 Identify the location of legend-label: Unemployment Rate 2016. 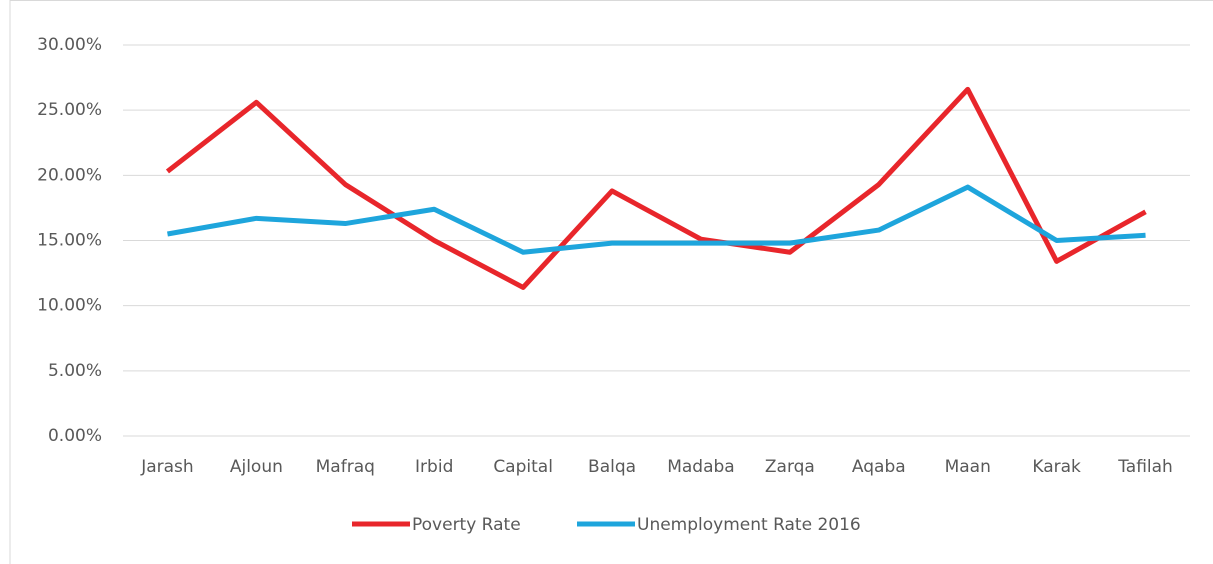
(749, 525).